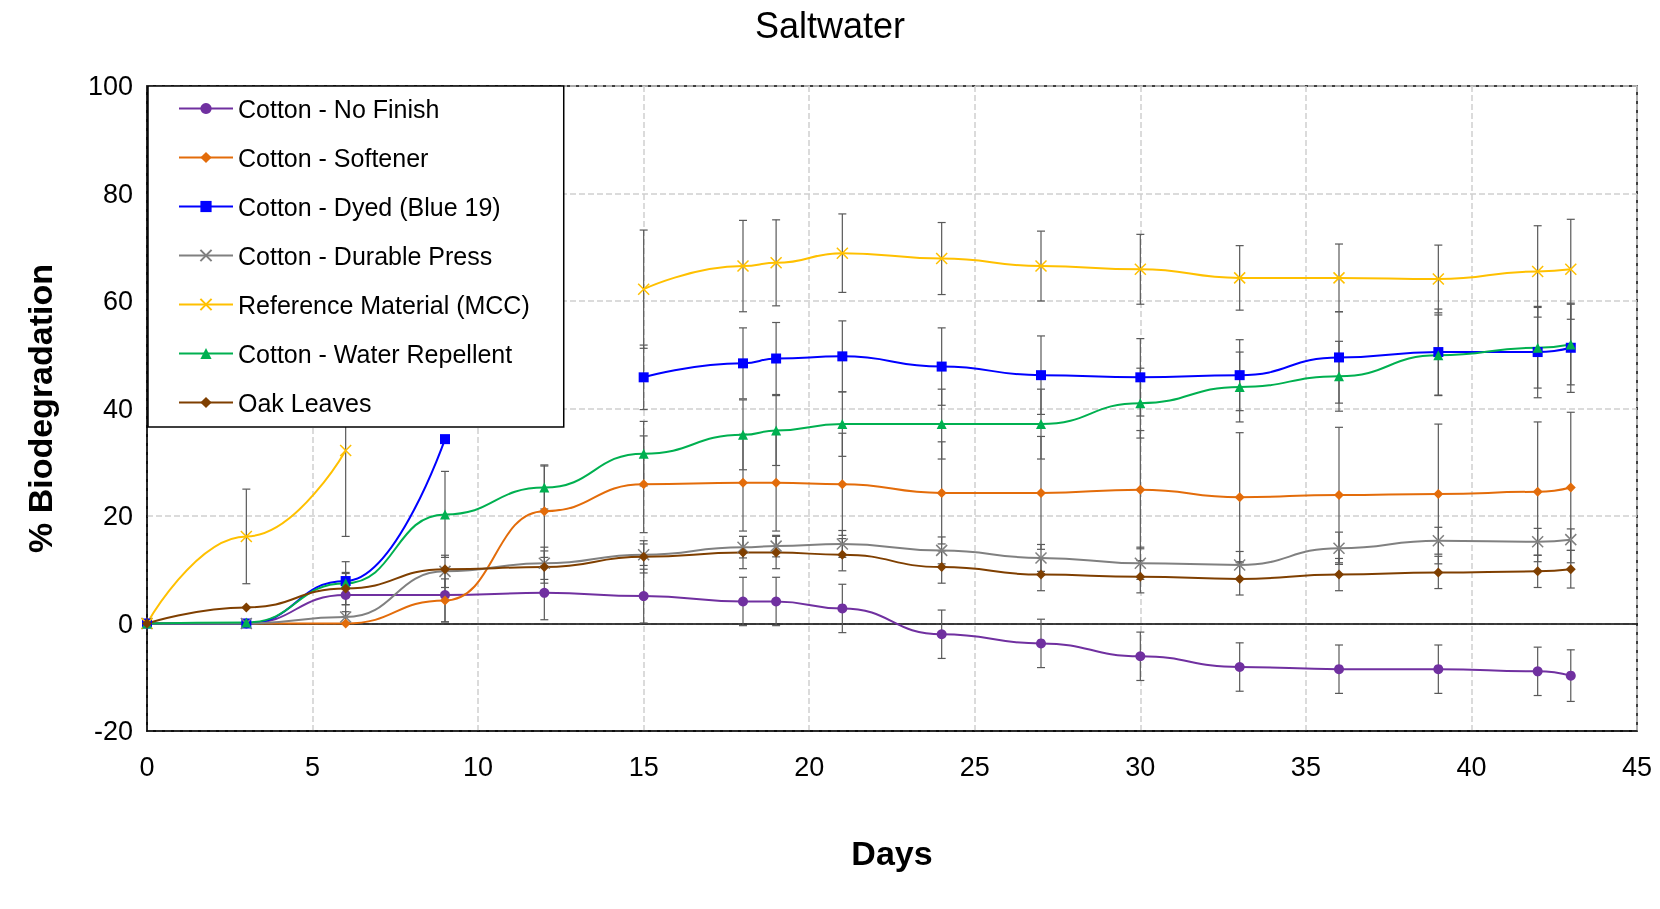 The width and height of the screenshot is (1660, 909). What do you see at coordinates (117, 516) in the screenshot?
I see `y-tick-label: 20` at bounding box center [117, 516].